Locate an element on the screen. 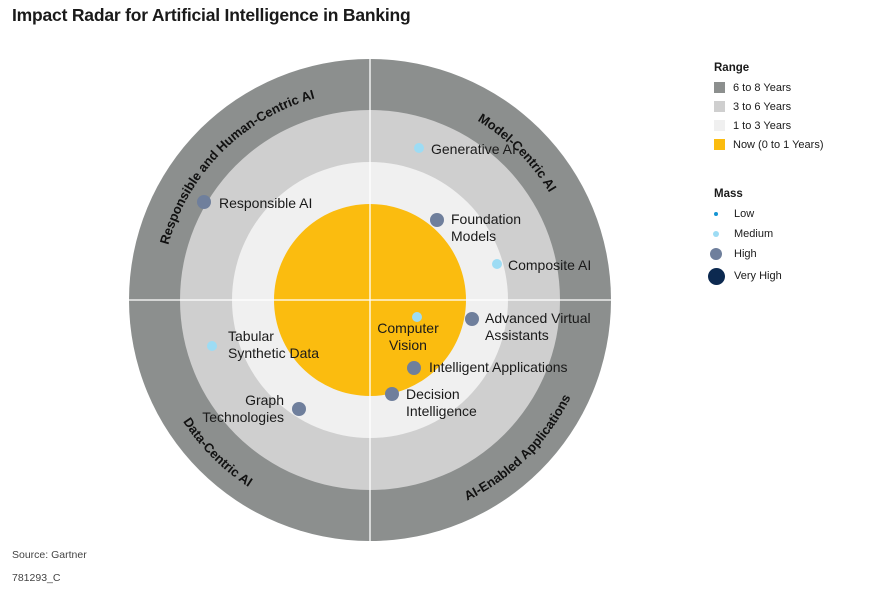  mass-legend-label: Low is located at coordinates (744, 214).